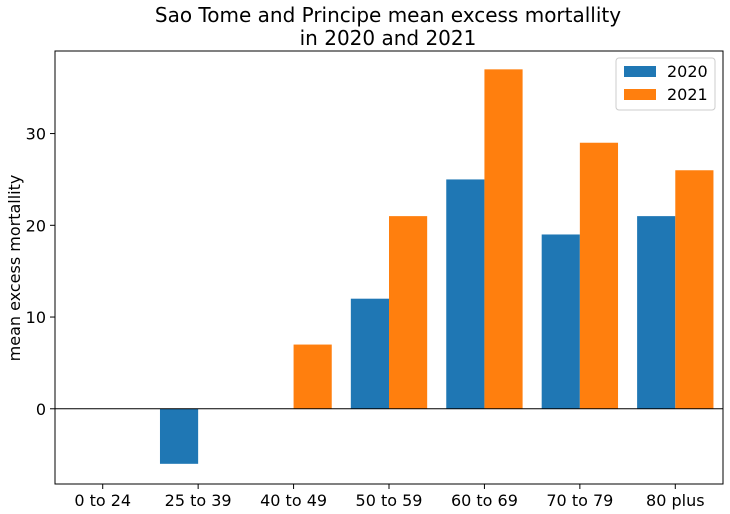 The image size is (730, 514). I want to click on y-axis-label: mean excess mortallity, so click(14, 268).